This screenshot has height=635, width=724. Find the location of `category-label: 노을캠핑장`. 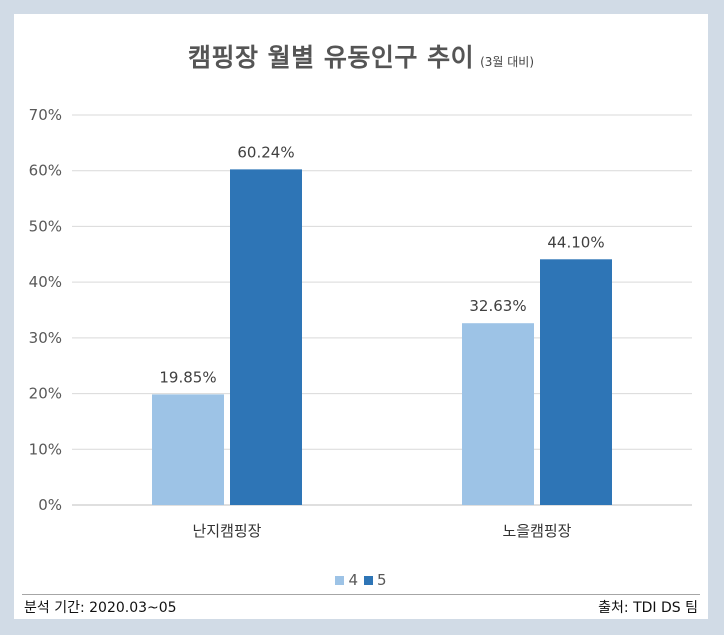

category-label: 노을캠핑장 is located at coordinates (536, 531).